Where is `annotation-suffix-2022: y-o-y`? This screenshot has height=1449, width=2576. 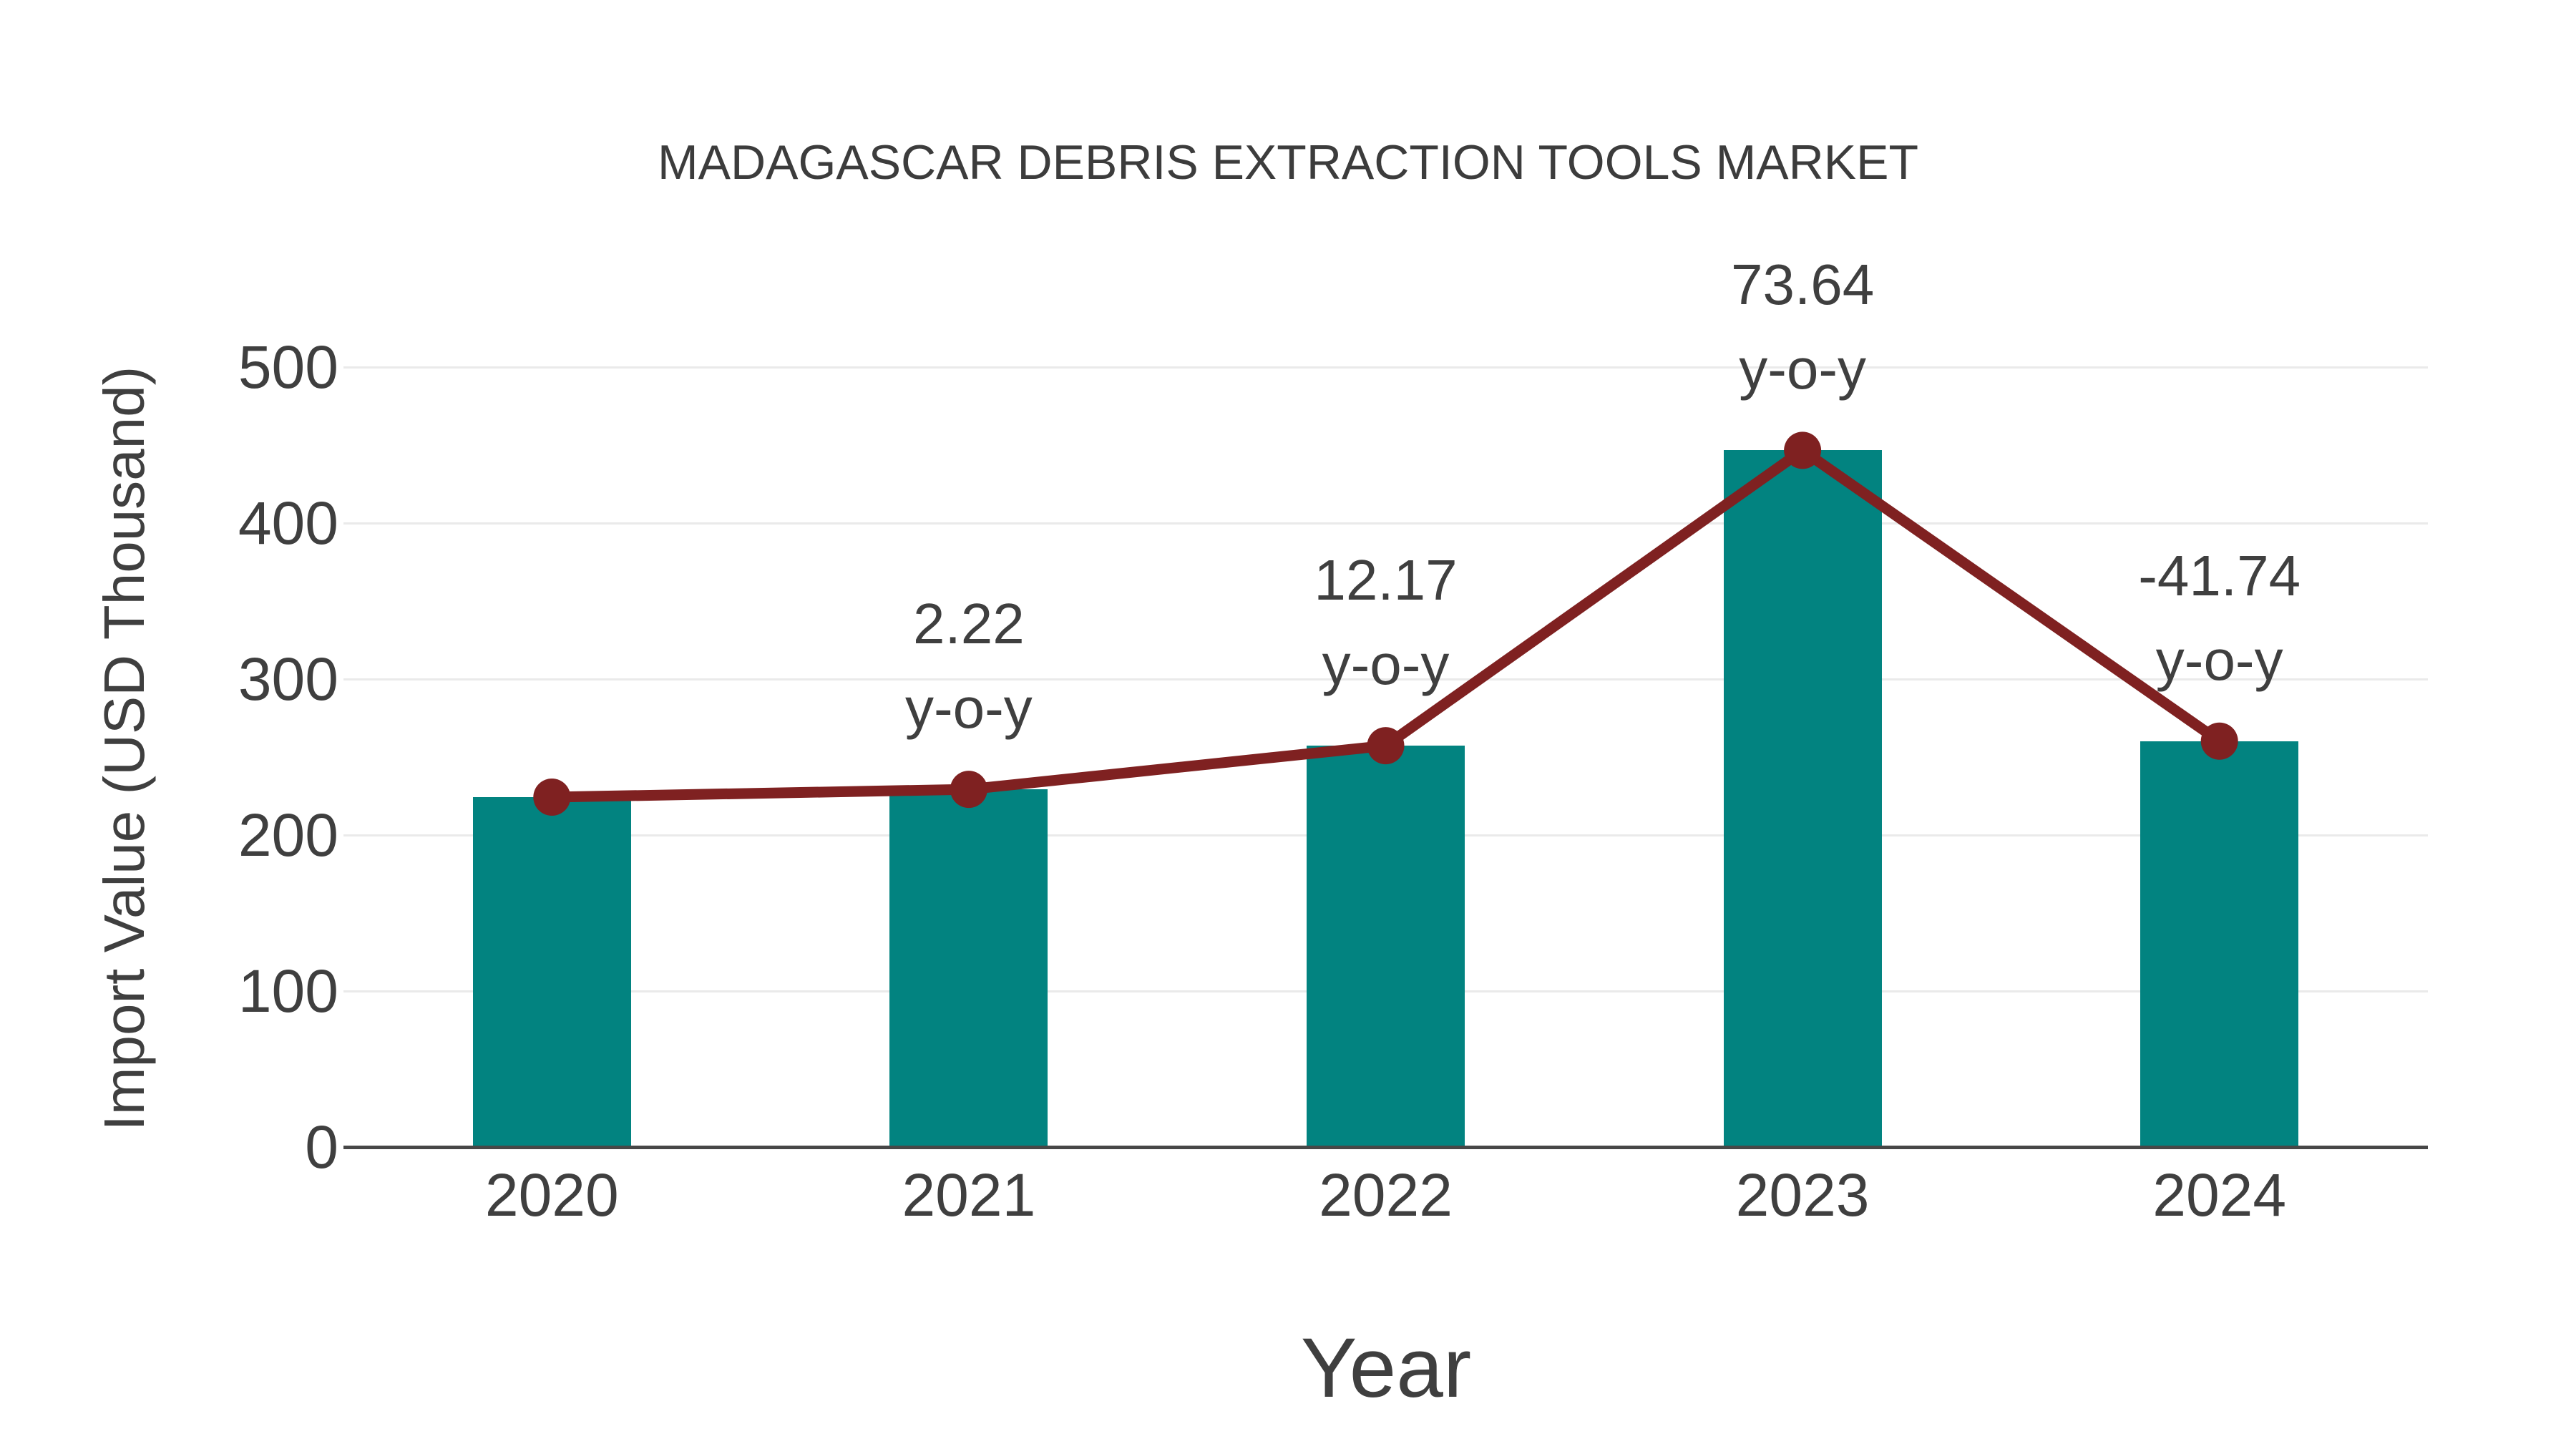
annotation-suffix-2022: y-o-y is located at coordinates (1386, 665).